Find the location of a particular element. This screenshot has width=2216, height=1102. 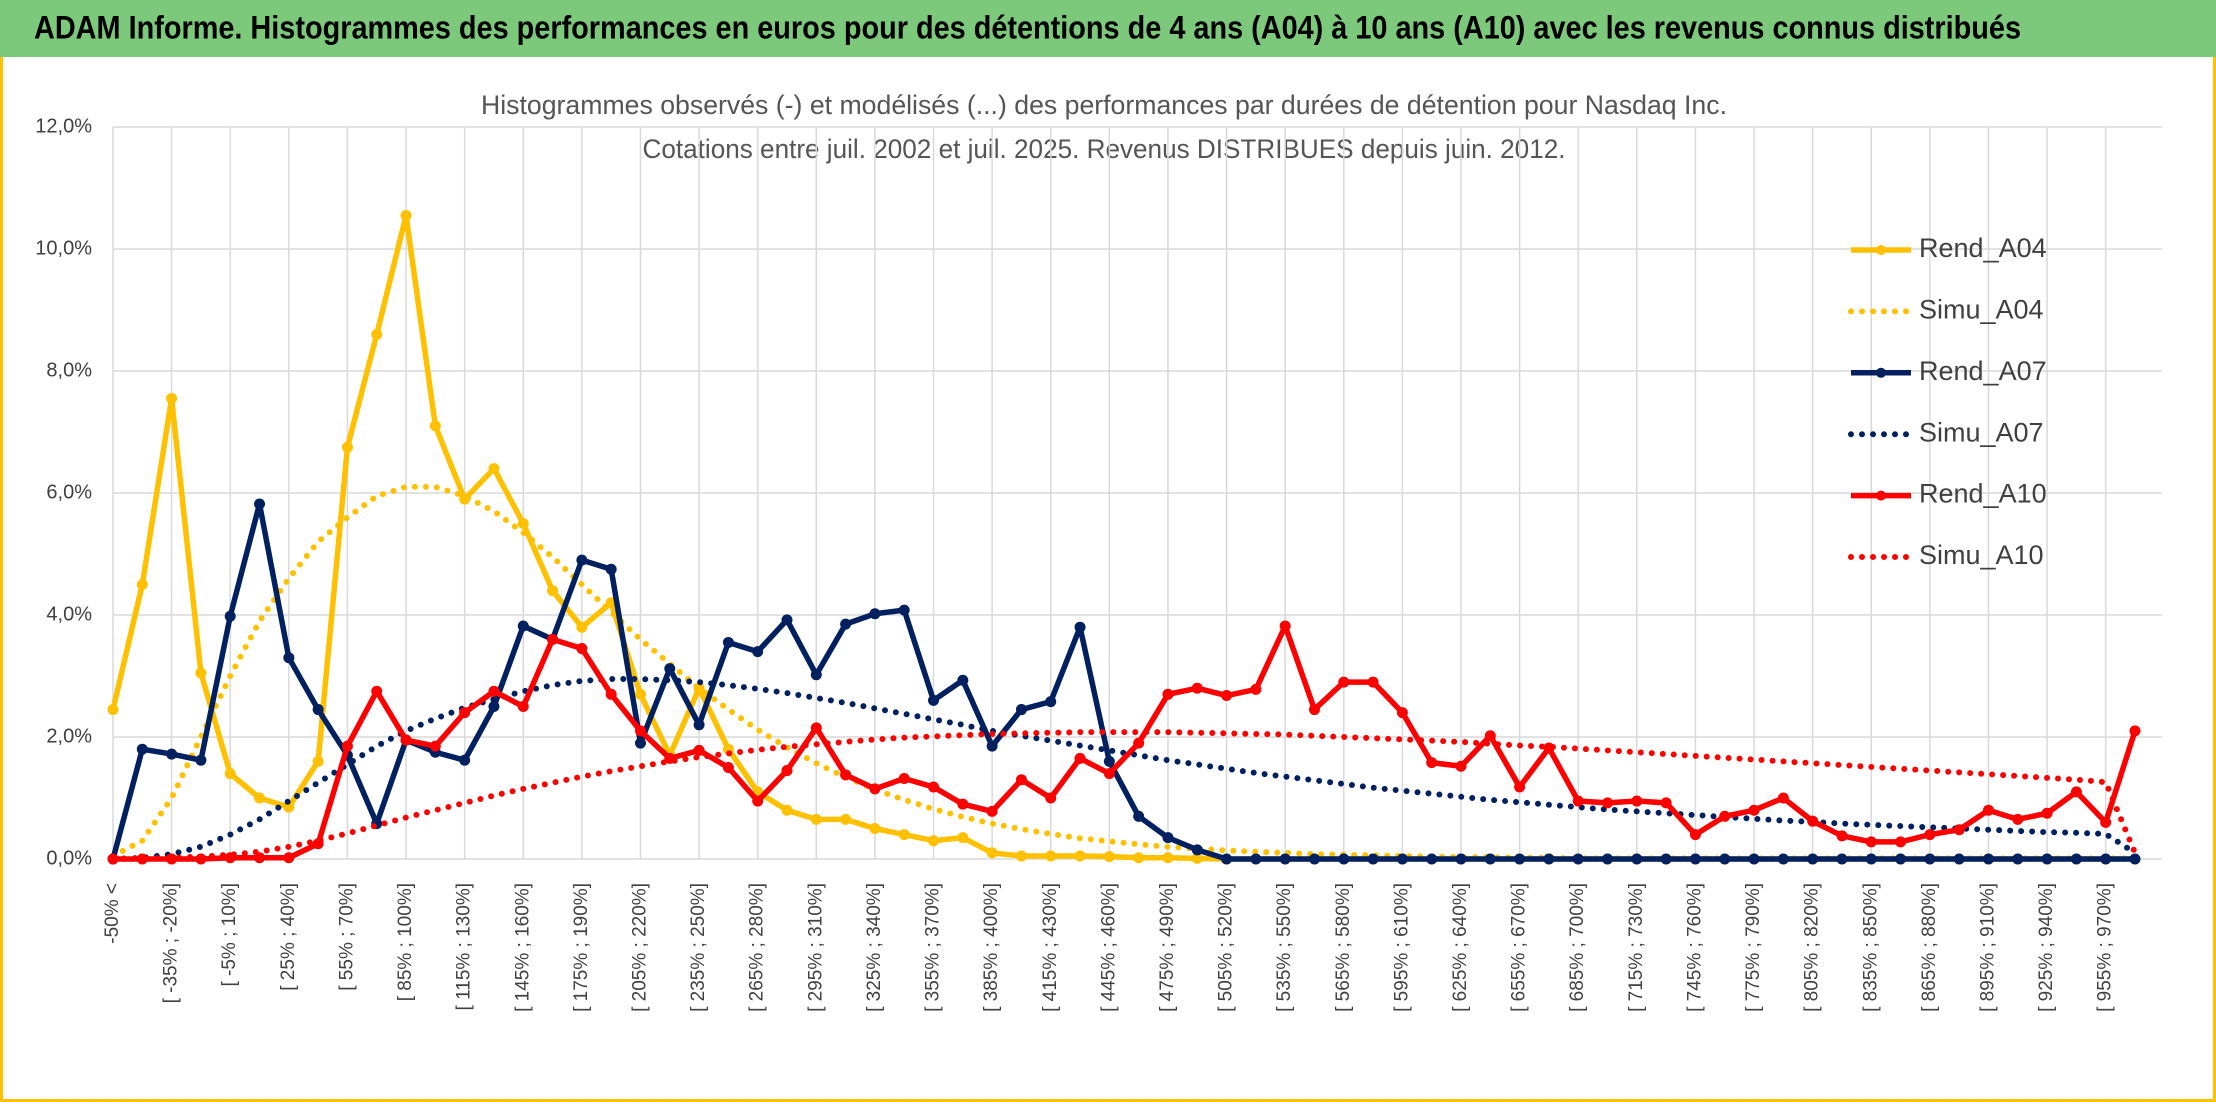

x-tick-label: [ 265% ; 280%] is located at coordinates (757, 947).